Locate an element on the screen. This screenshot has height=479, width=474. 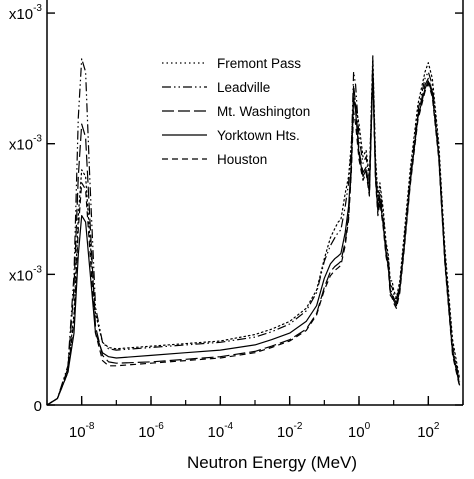
x-tick-label-1: 10⁻⁶ is located at coordinates (151, 431).